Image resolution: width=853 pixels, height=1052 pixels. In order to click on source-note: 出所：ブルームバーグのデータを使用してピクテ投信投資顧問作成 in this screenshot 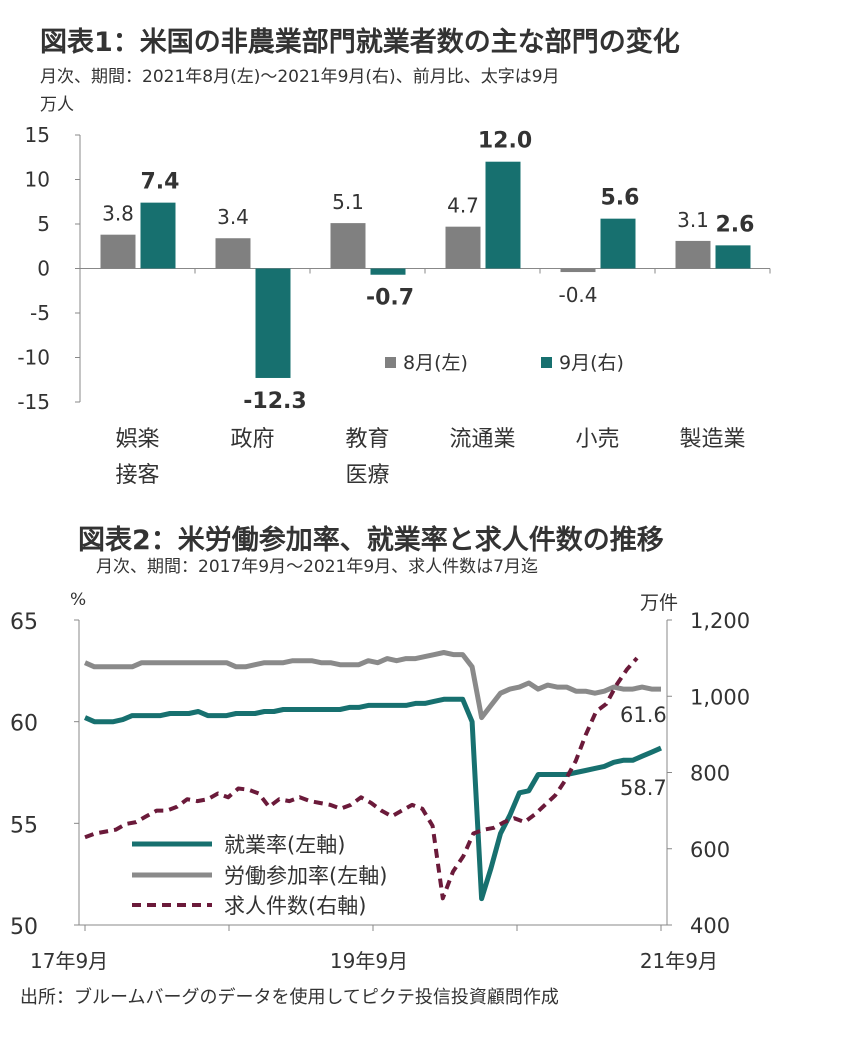, I will do `click(289, 997)`.